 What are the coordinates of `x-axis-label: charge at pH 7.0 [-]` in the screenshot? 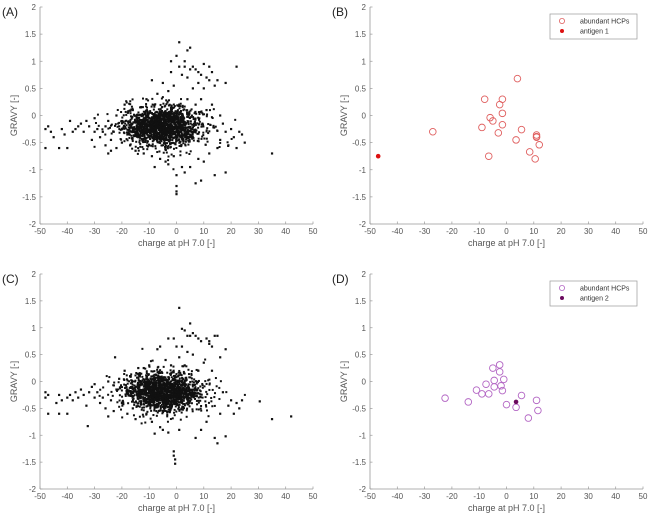 It's located at (506, 508).